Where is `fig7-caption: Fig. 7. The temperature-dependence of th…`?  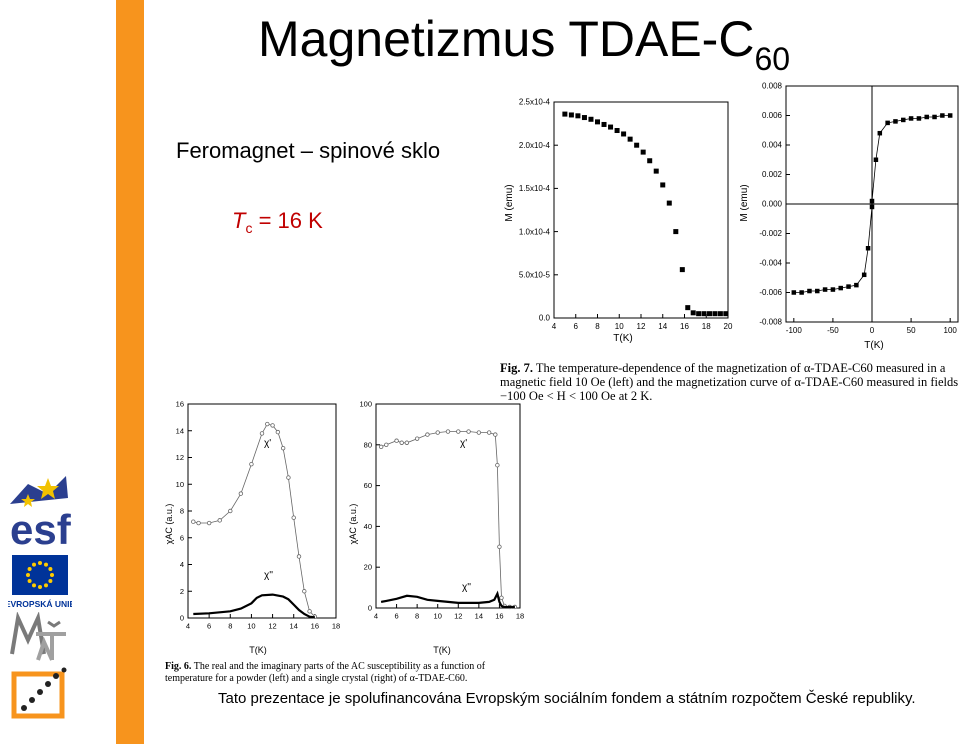 fig7-caption: Fig. 7. The temperature-dependence of th… is located at coordinates (730, 382).